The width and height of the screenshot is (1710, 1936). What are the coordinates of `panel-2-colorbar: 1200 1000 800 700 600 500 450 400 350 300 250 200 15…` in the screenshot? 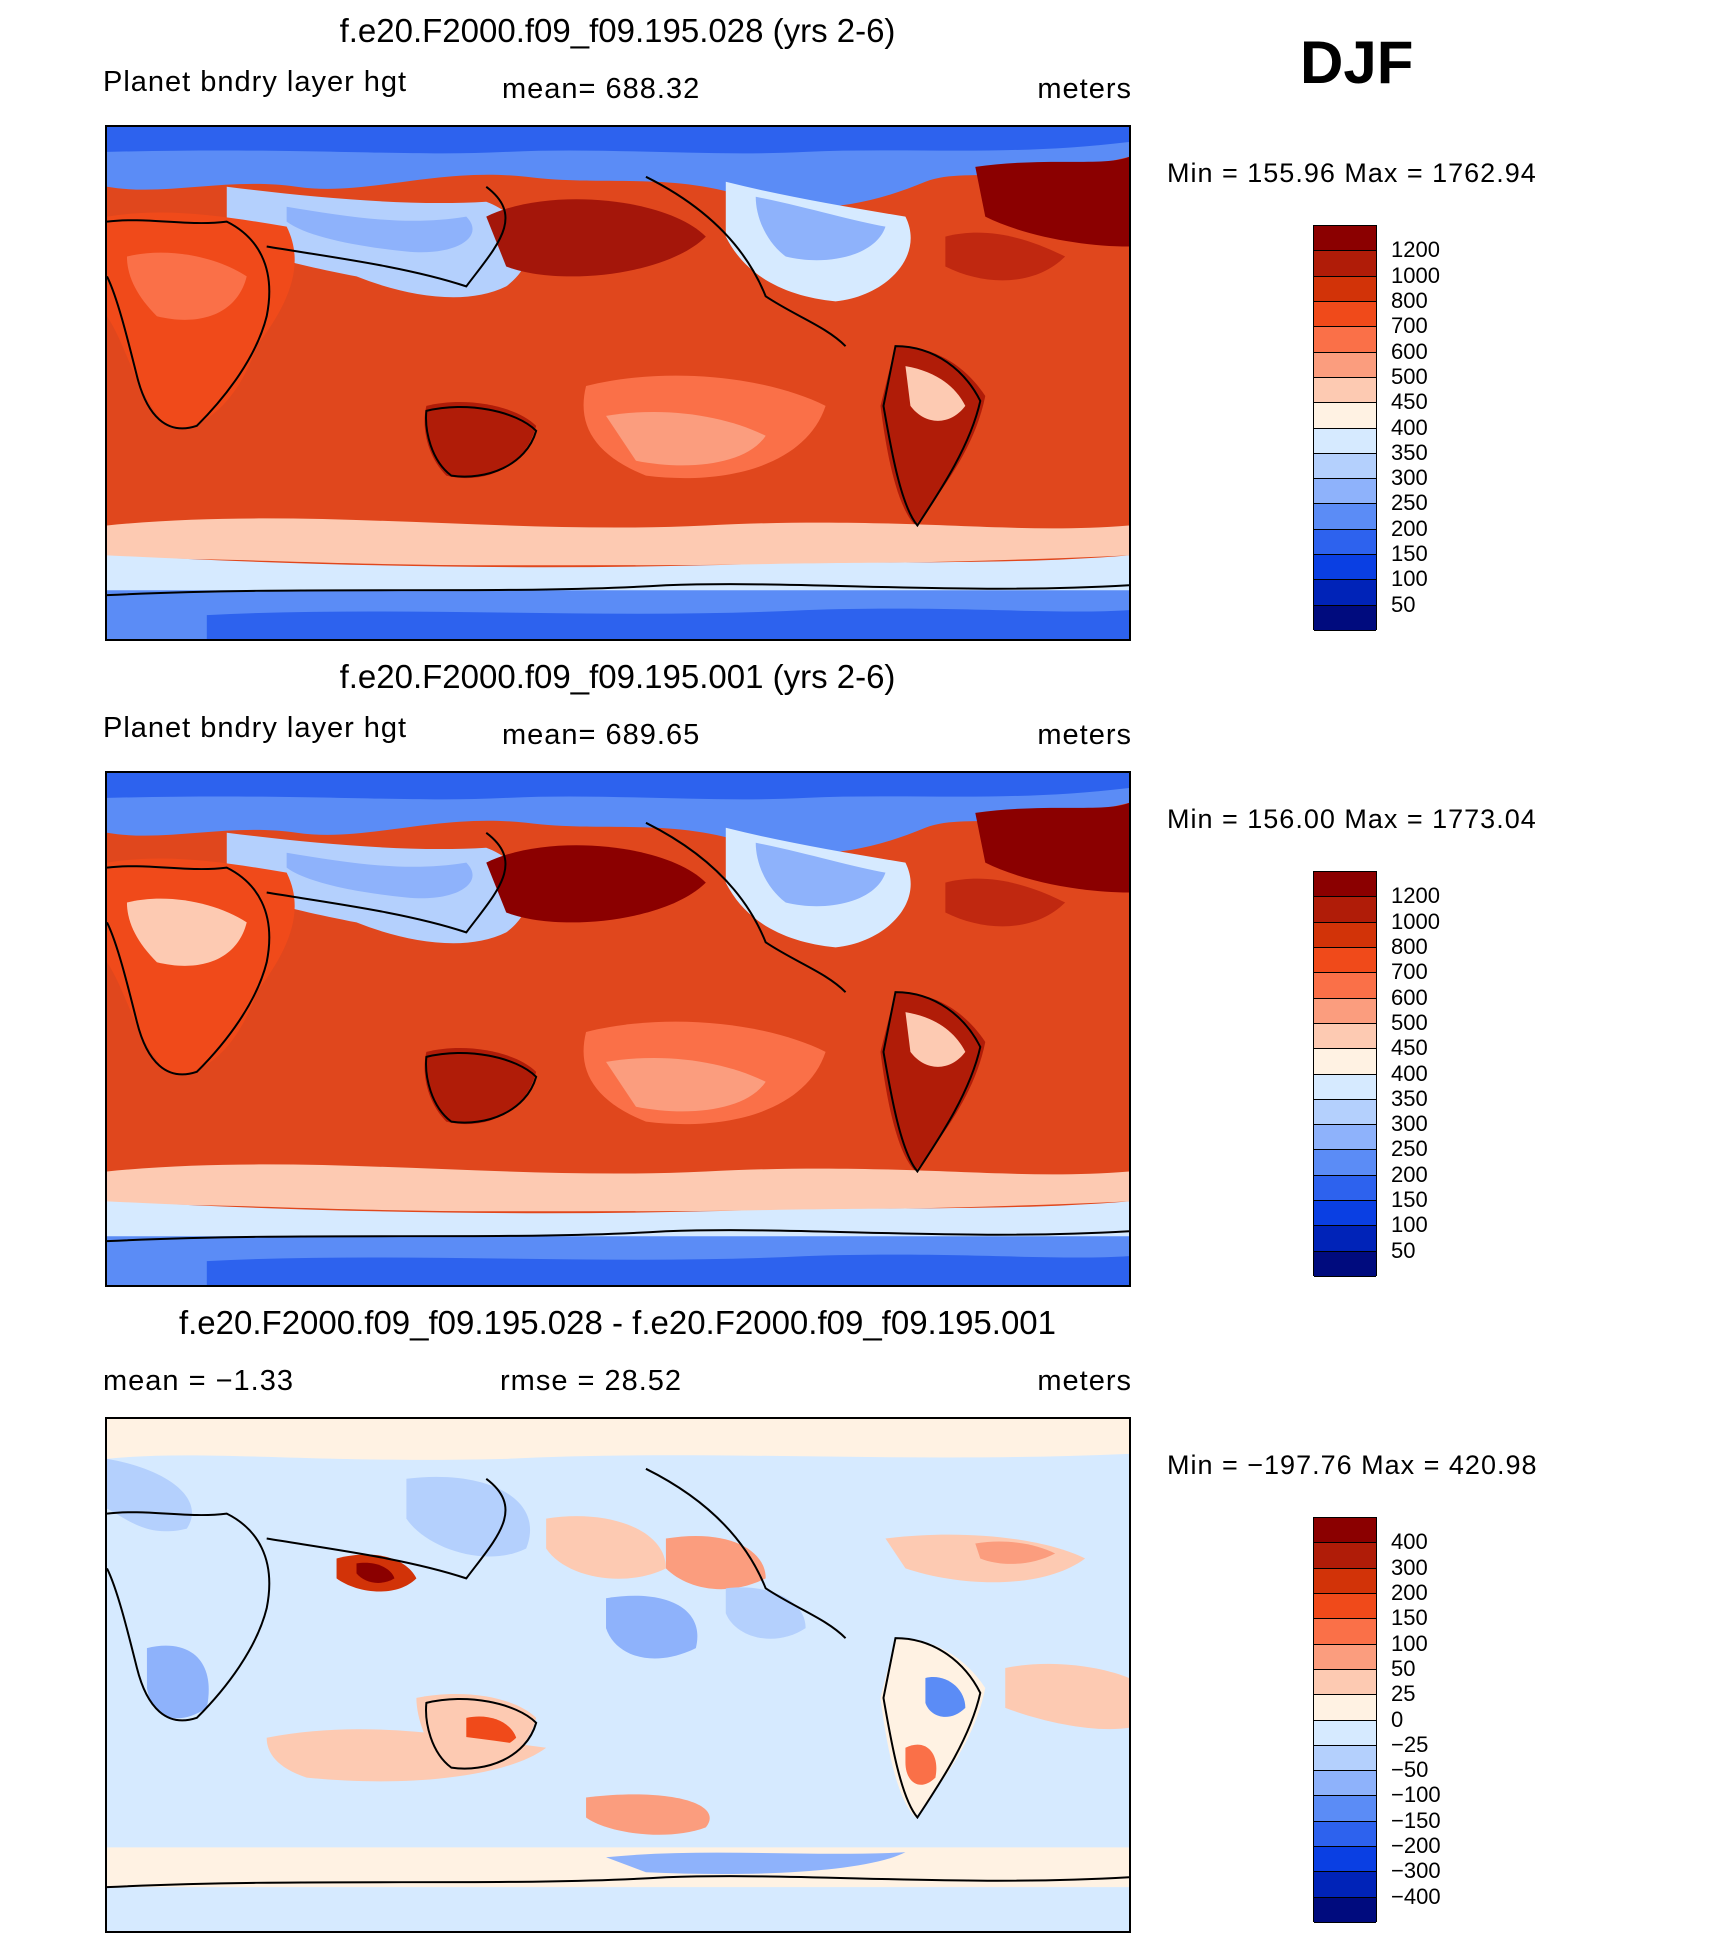 It's located at (1376, 1074).